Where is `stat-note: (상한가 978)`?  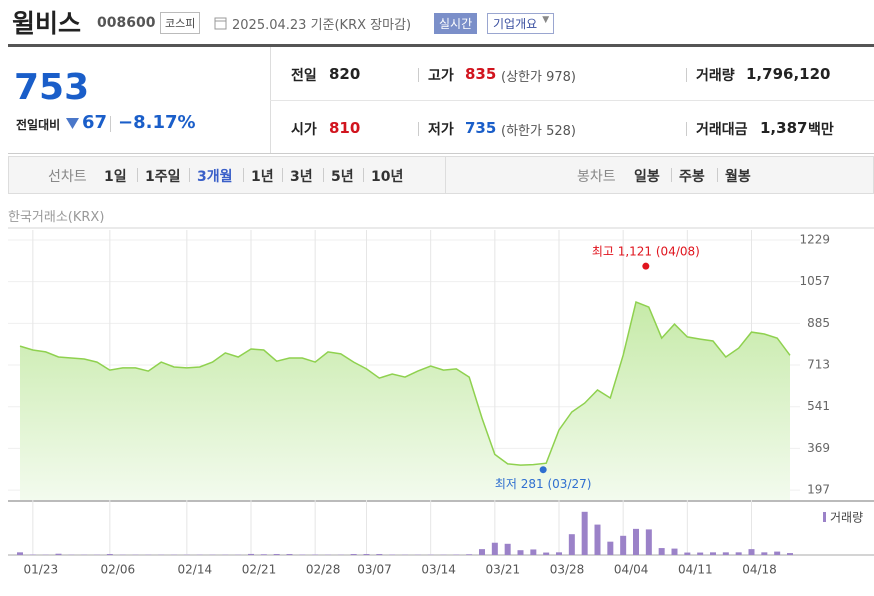
stat-note: (상한가 978) is located at coordinates (538, 77).